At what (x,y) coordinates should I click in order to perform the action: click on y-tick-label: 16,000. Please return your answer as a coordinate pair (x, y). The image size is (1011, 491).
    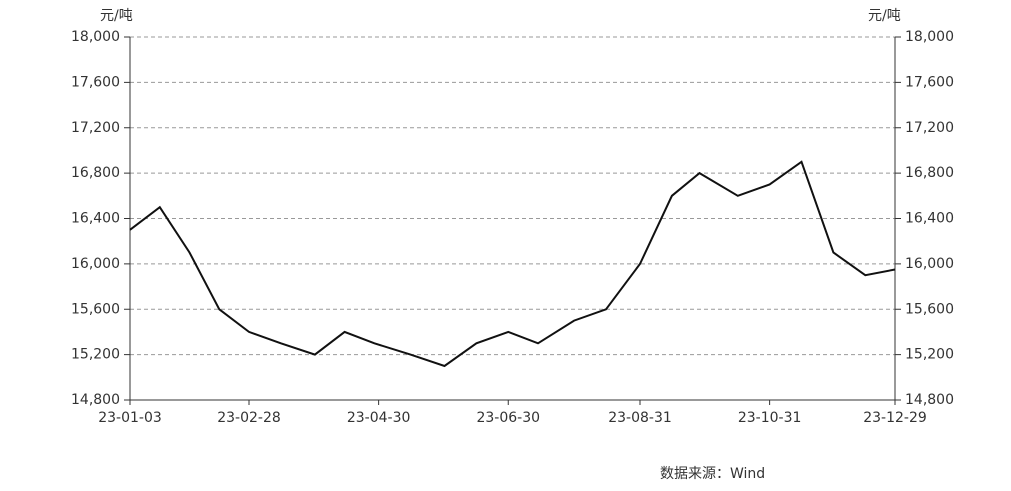
    Looking at the image, I should click on (95, 264).